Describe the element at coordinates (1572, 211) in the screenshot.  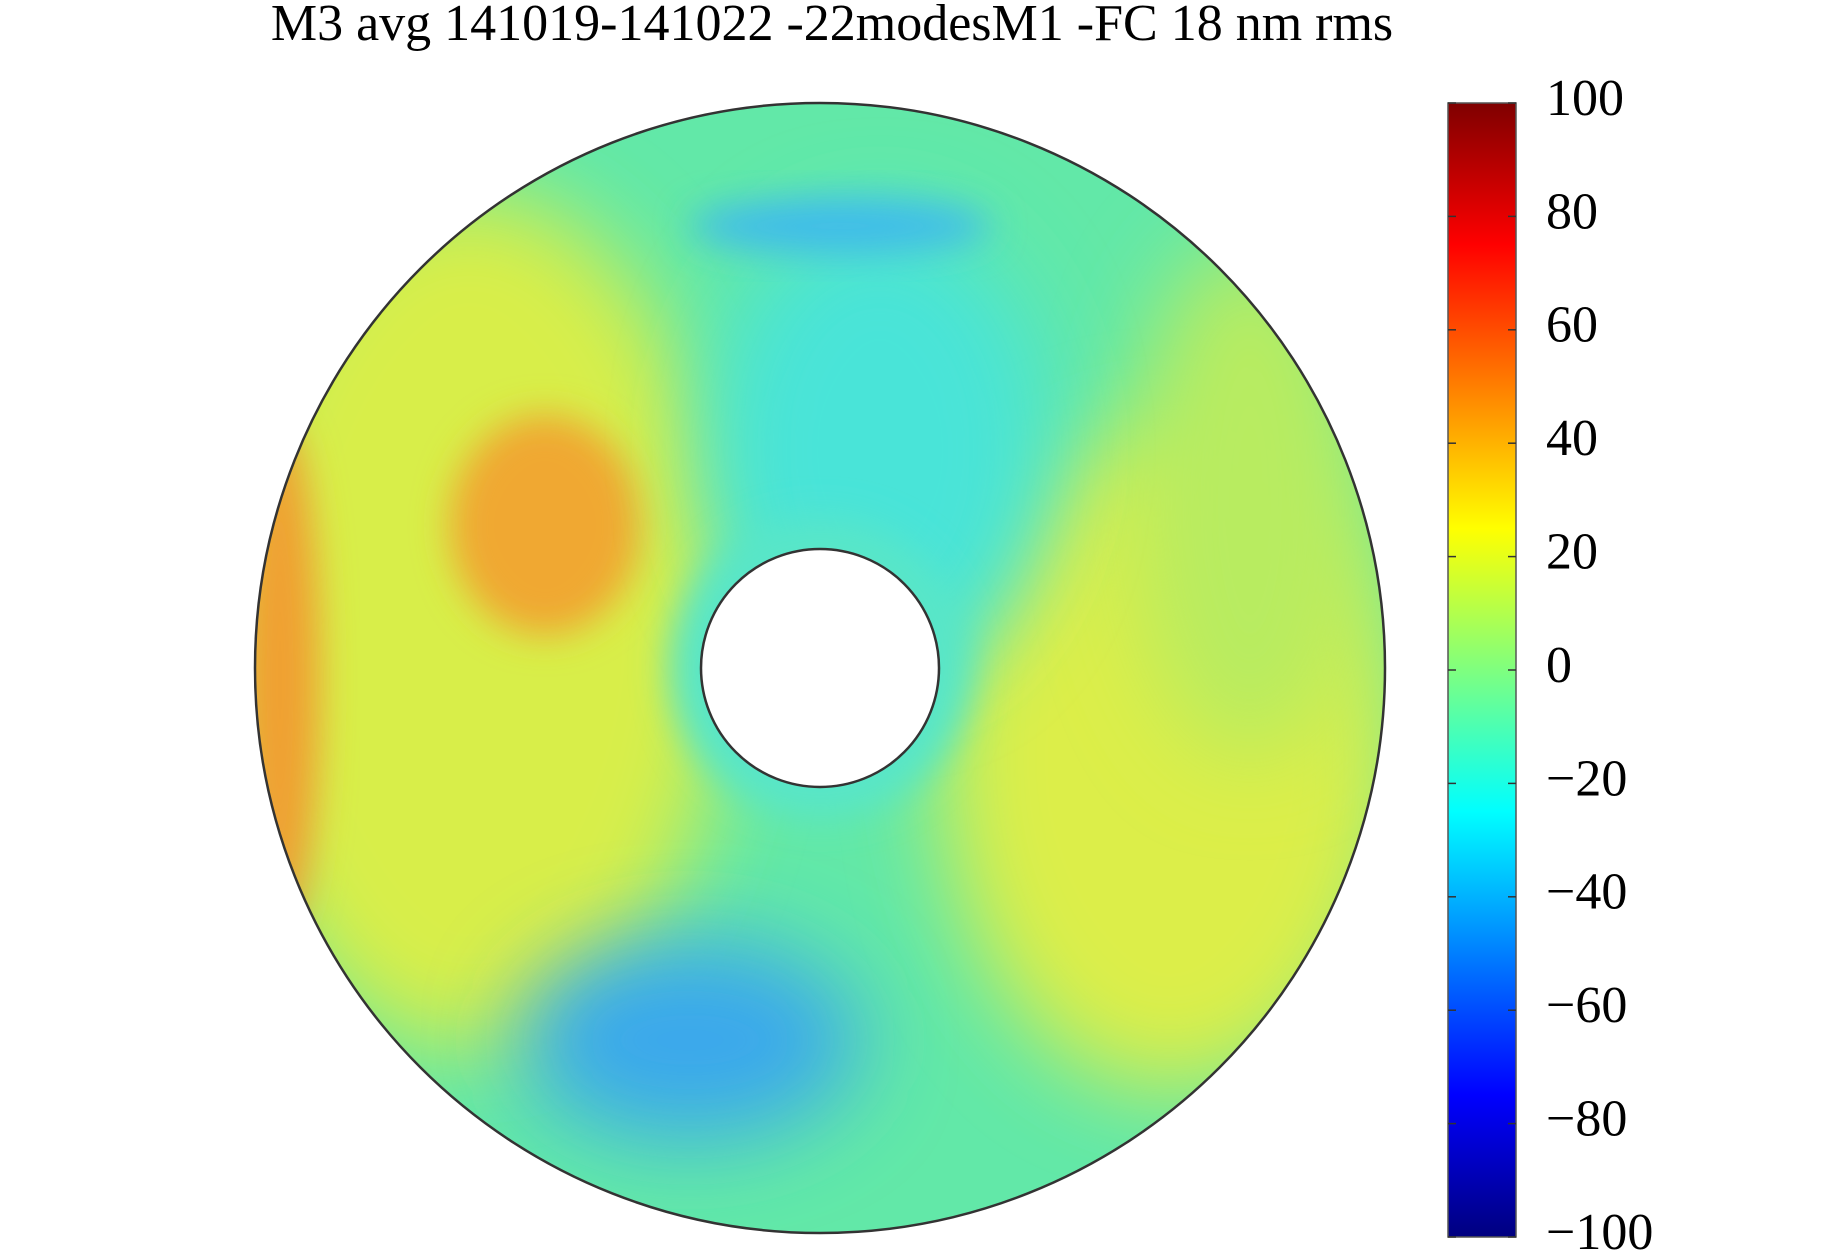
I see `colorbar-tick-label: 80` at that location.